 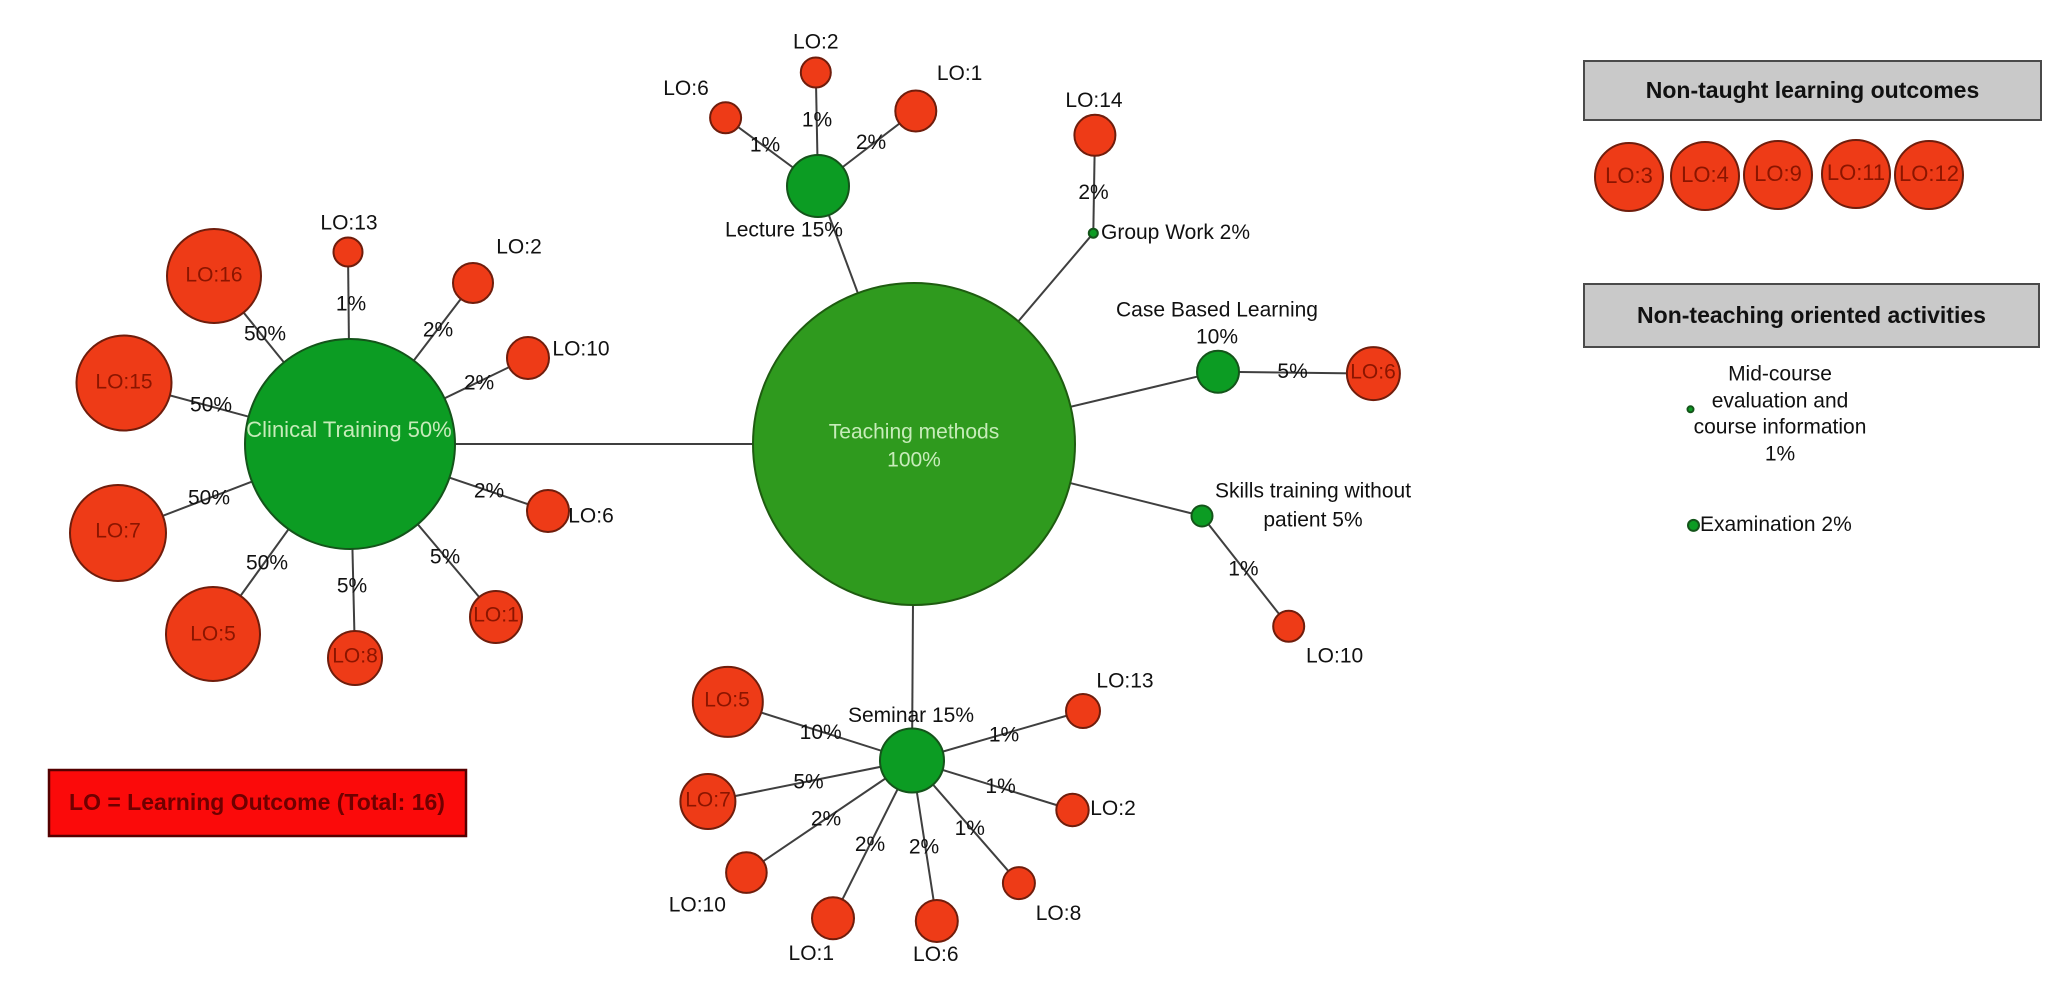 What do you see at coordinates (1094, 100) in the screenshot?
I see `svg-text: LO:14` at bounding box center [1094, 100].